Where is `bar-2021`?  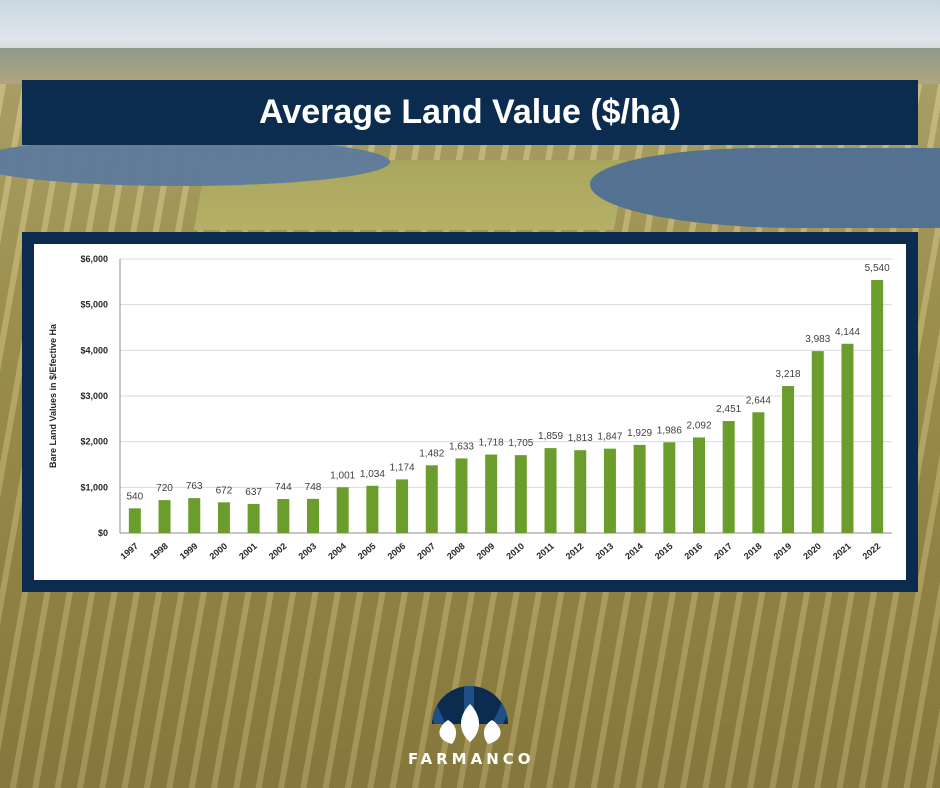 bar-2021 is located at coordinates (847, 438).